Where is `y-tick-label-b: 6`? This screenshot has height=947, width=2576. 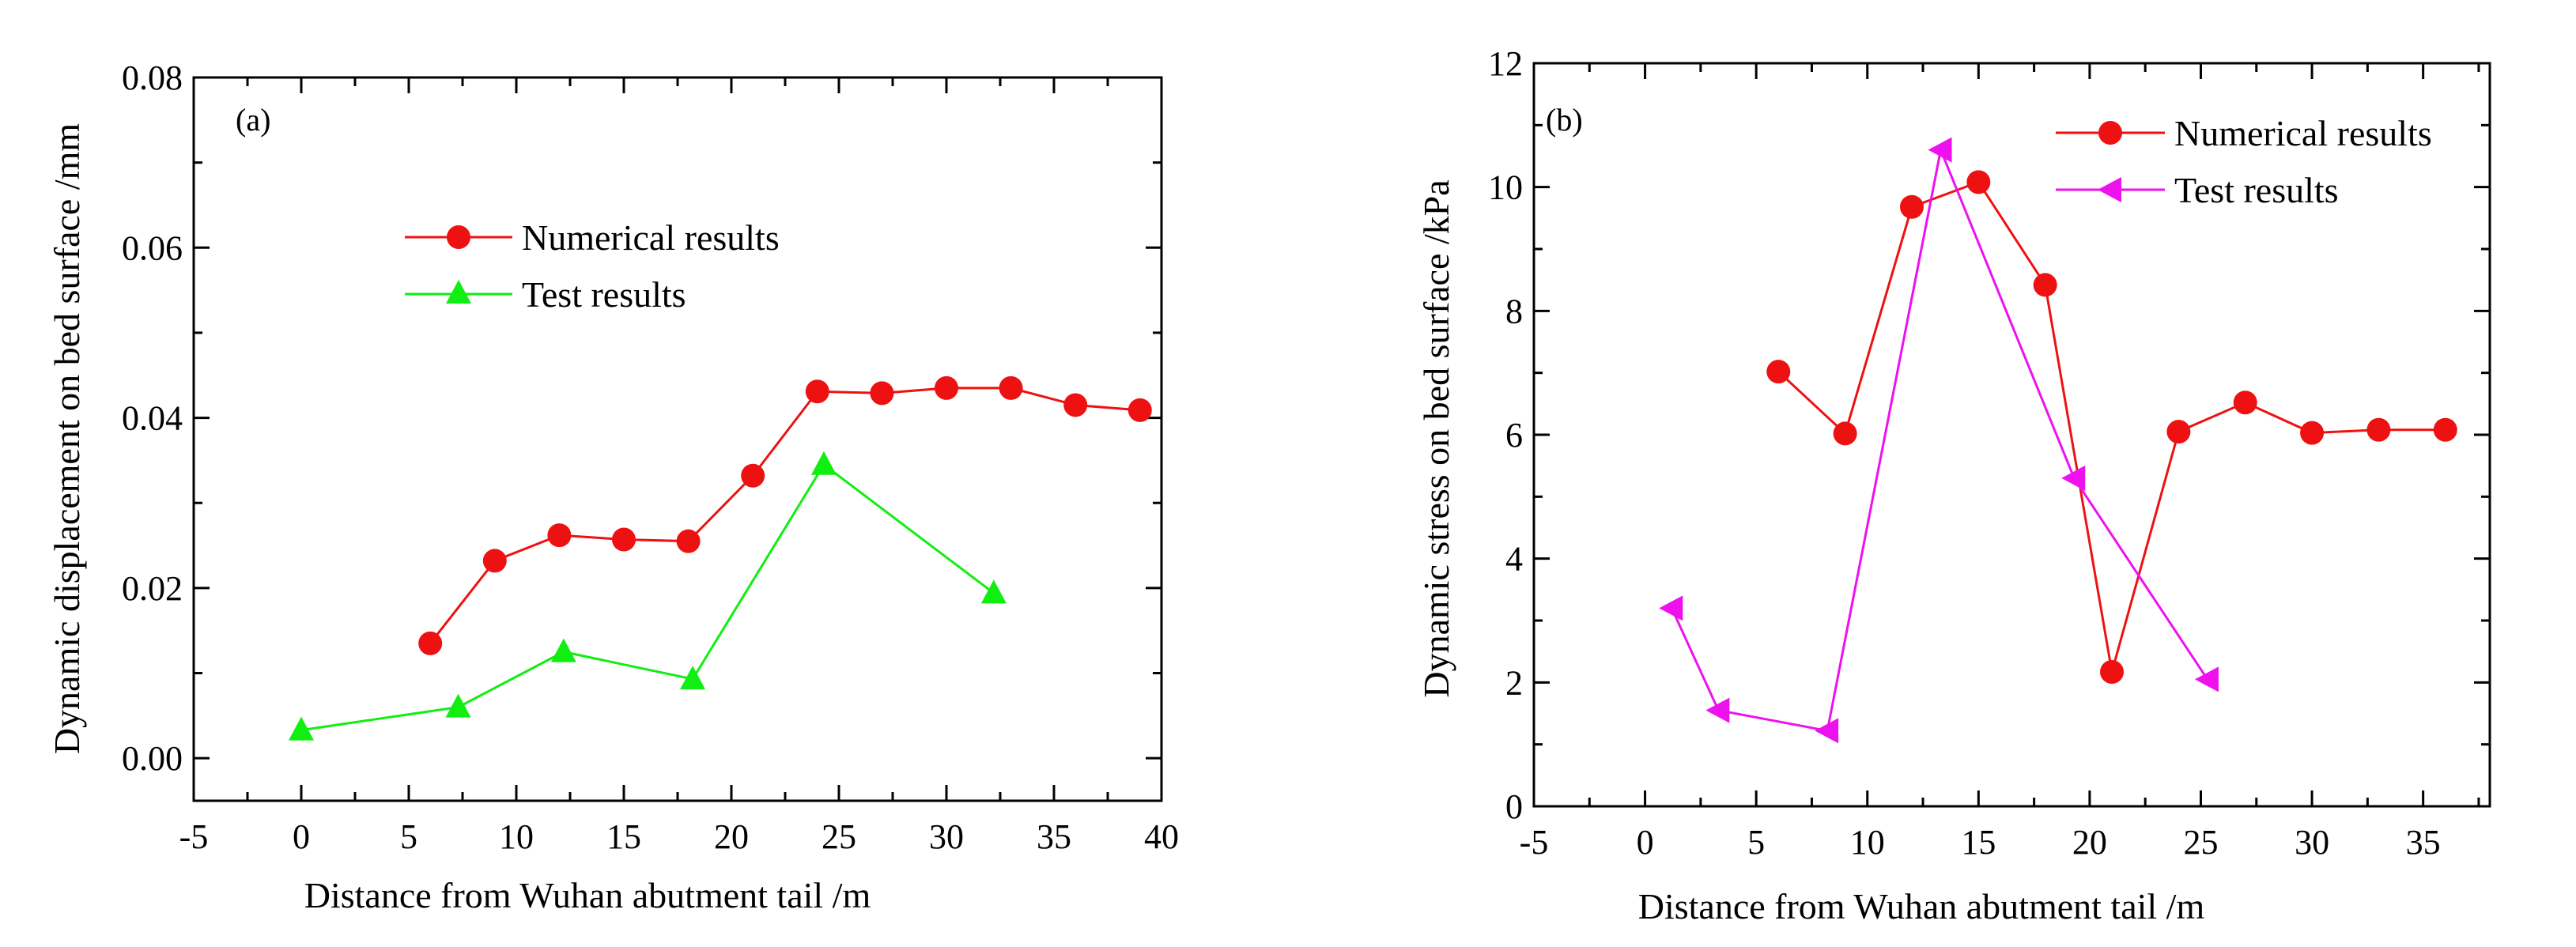
y-tick-label-b: 6 is located at coordinates (1514, 435).